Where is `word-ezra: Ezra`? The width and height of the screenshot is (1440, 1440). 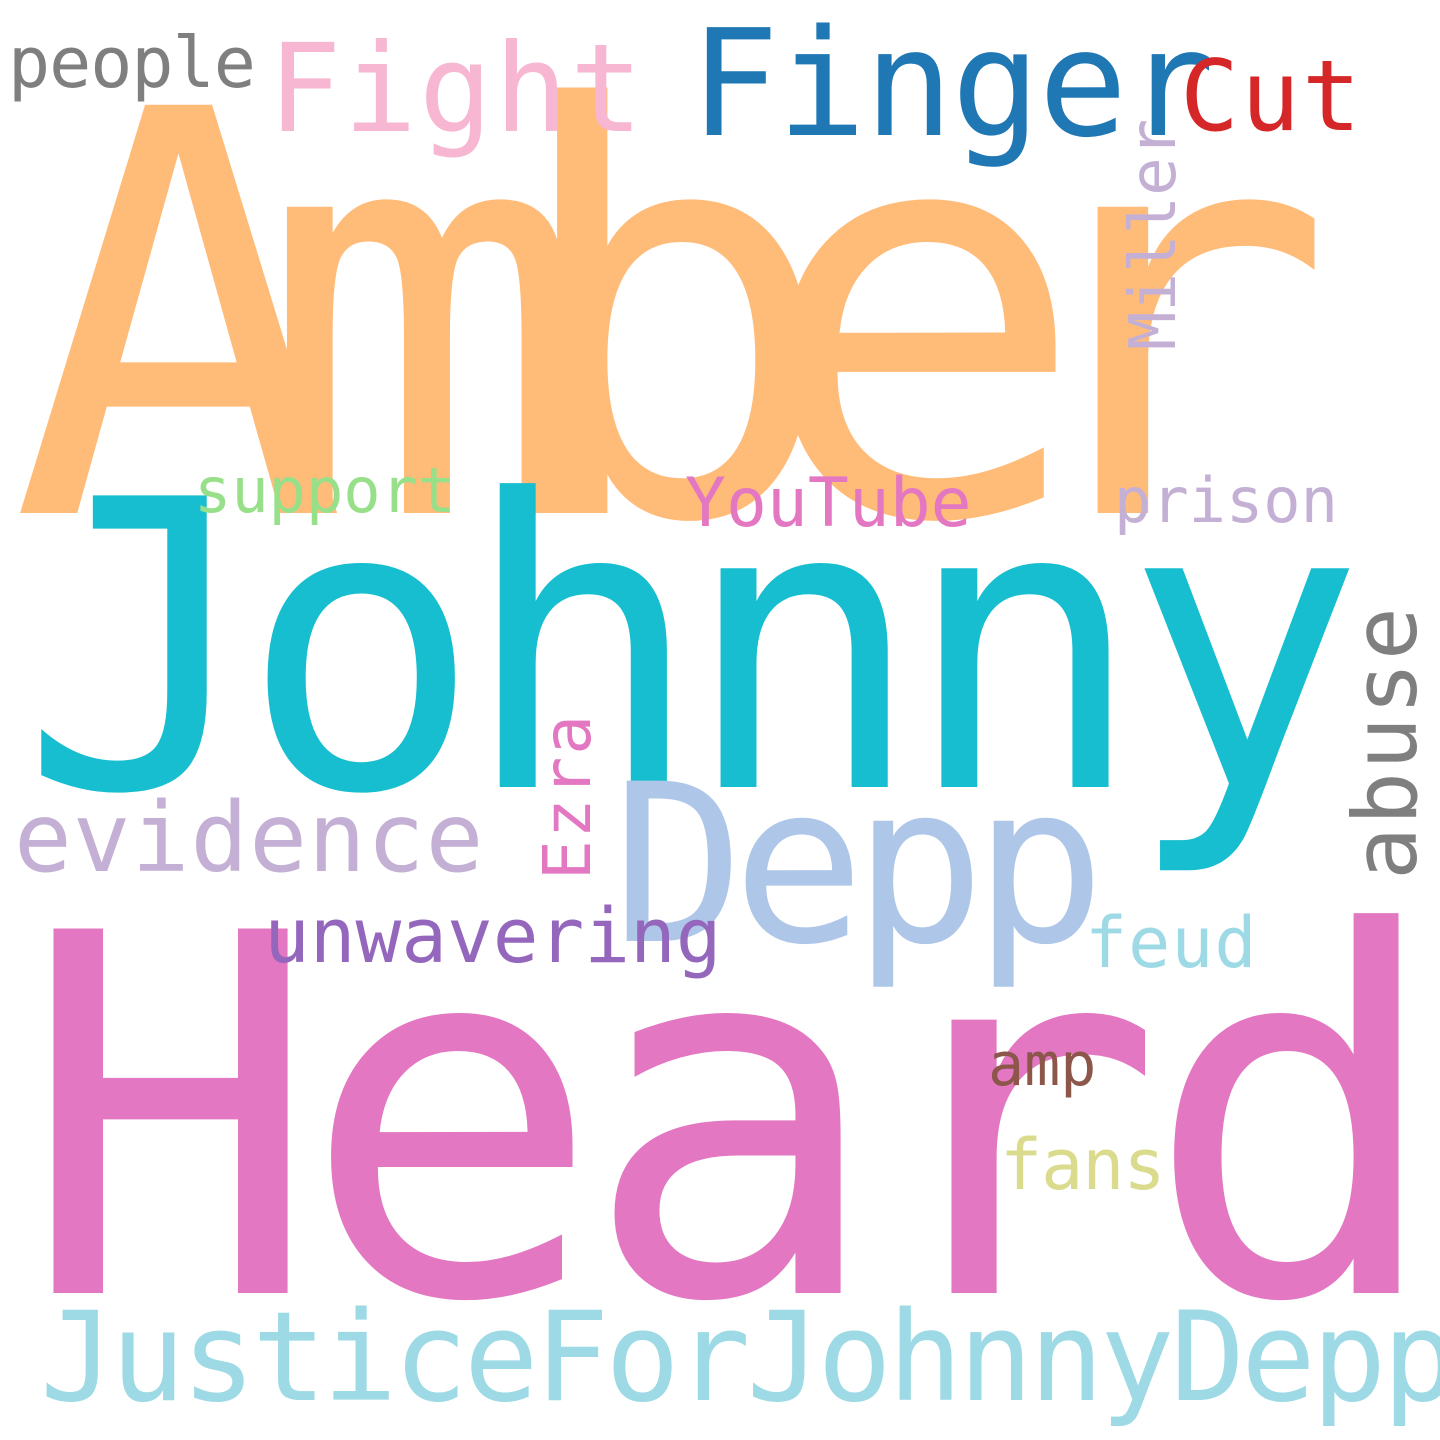 word-ezra: Ezra is located at coordinates (567, 796).